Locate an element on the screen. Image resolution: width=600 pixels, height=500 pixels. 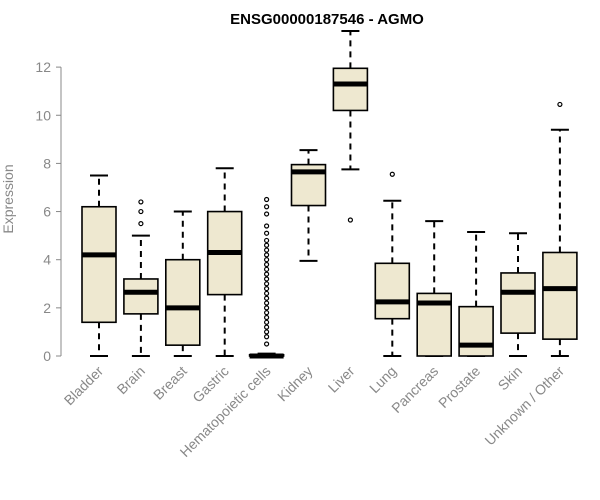
x-tick-label: Lung is located at coordinates (382, 379).